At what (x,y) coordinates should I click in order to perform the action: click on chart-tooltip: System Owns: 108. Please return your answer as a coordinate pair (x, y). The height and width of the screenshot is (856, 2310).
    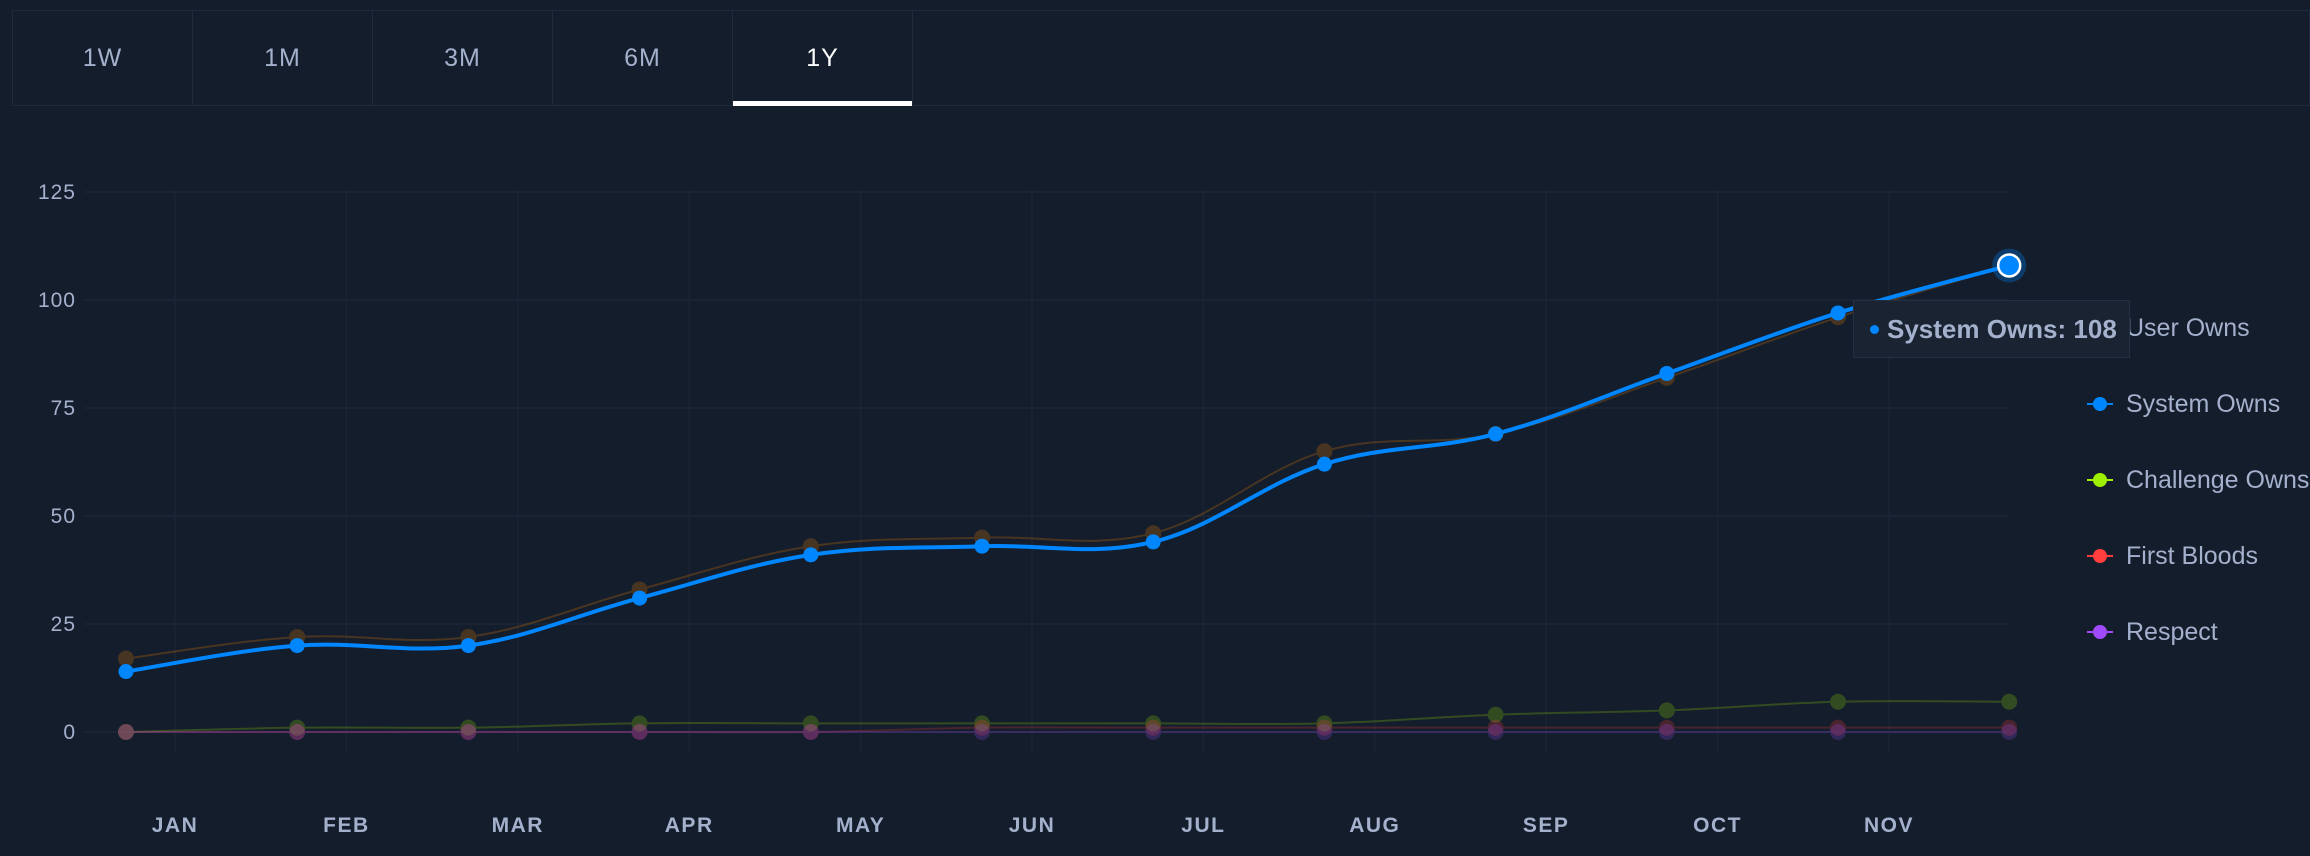
    Looking at the image, I should click on (1991, 329).